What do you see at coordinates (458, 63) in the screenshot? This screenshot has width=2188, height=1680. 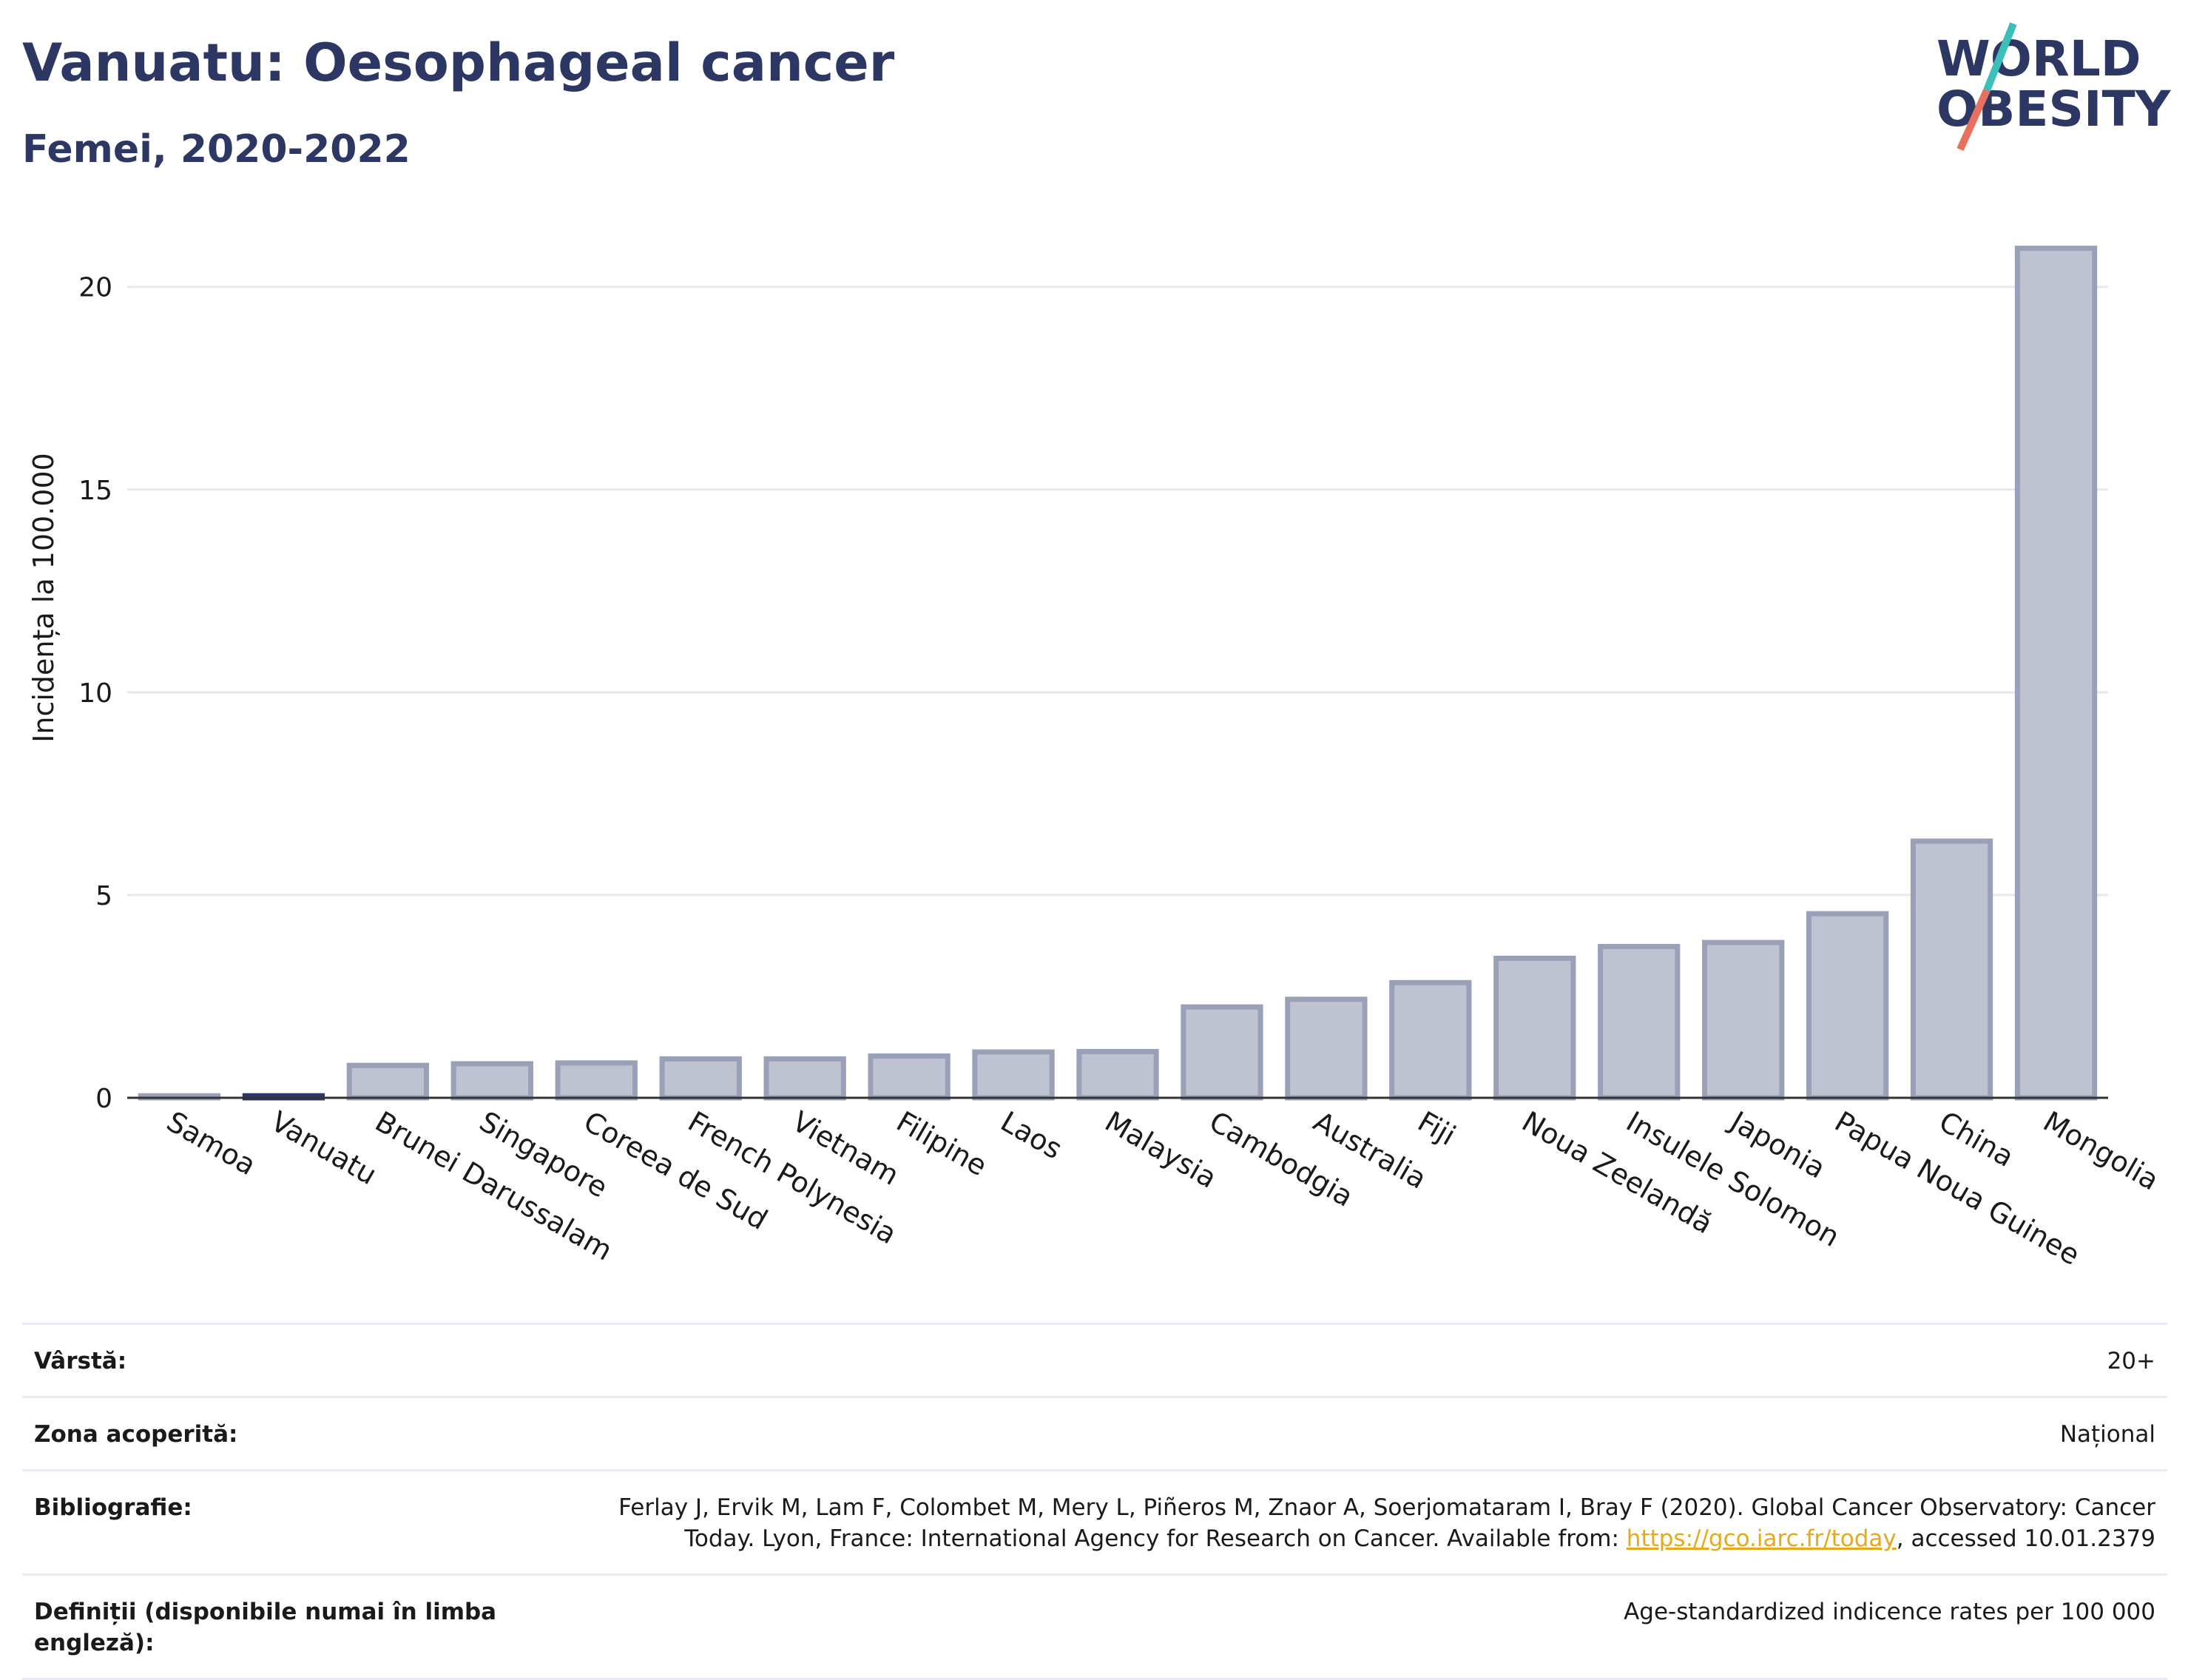 I see `chart-title: Vanuatu: Oesophageal cancer` at bounding box center [458, 63].